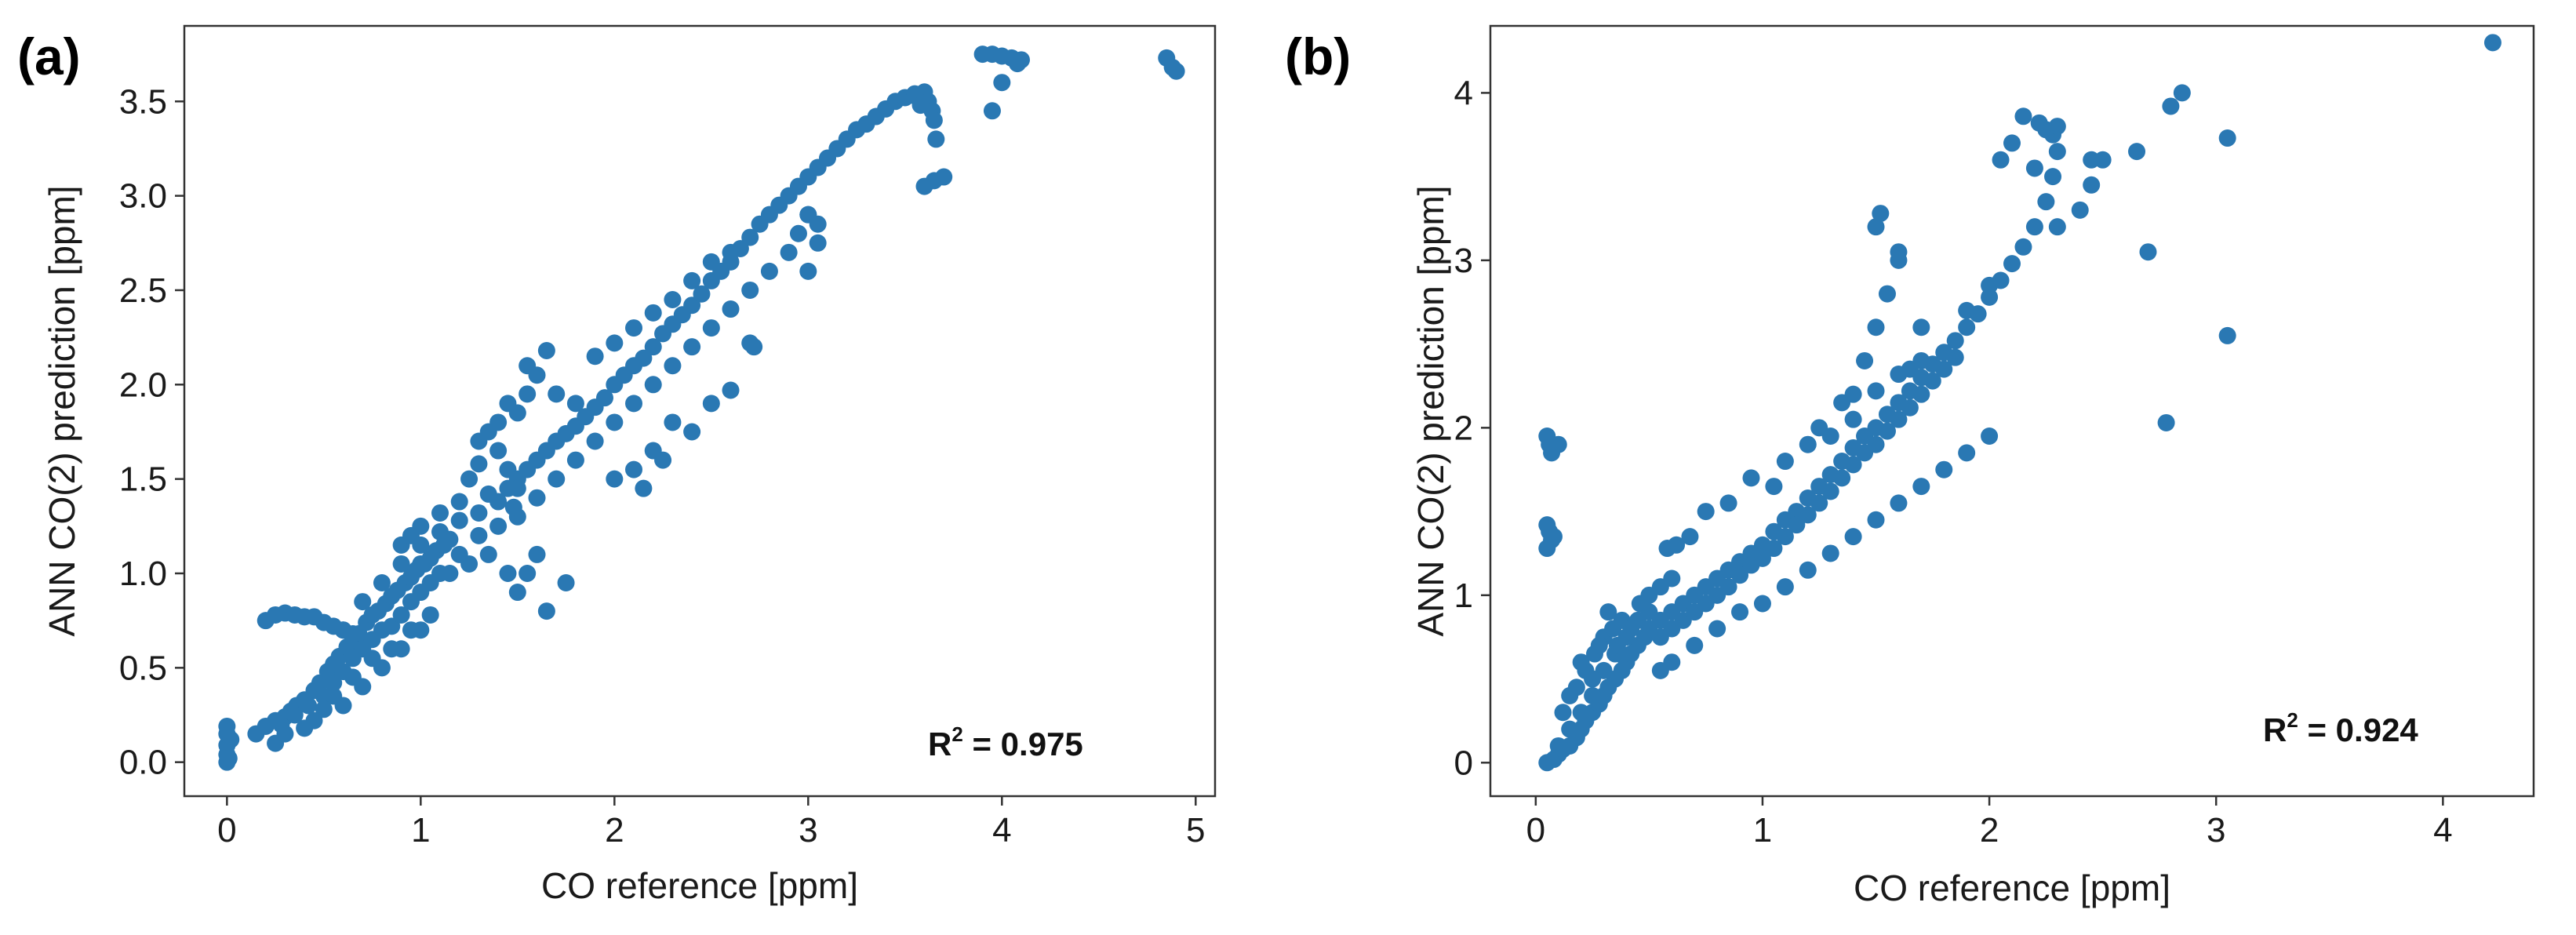 This screenshot has height=935, width=2576. I want to click on x-tick-label-b-4: 4, so click(2442, 830).